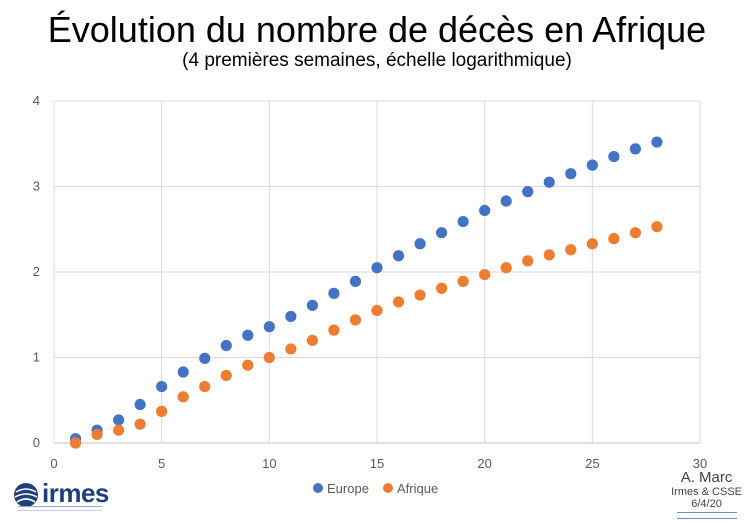 The width and height of the screenshot is (754, 522). Describe the element at coordinates (592, 463) in the screenshot. I see `x-tick-label: 25` at that location.